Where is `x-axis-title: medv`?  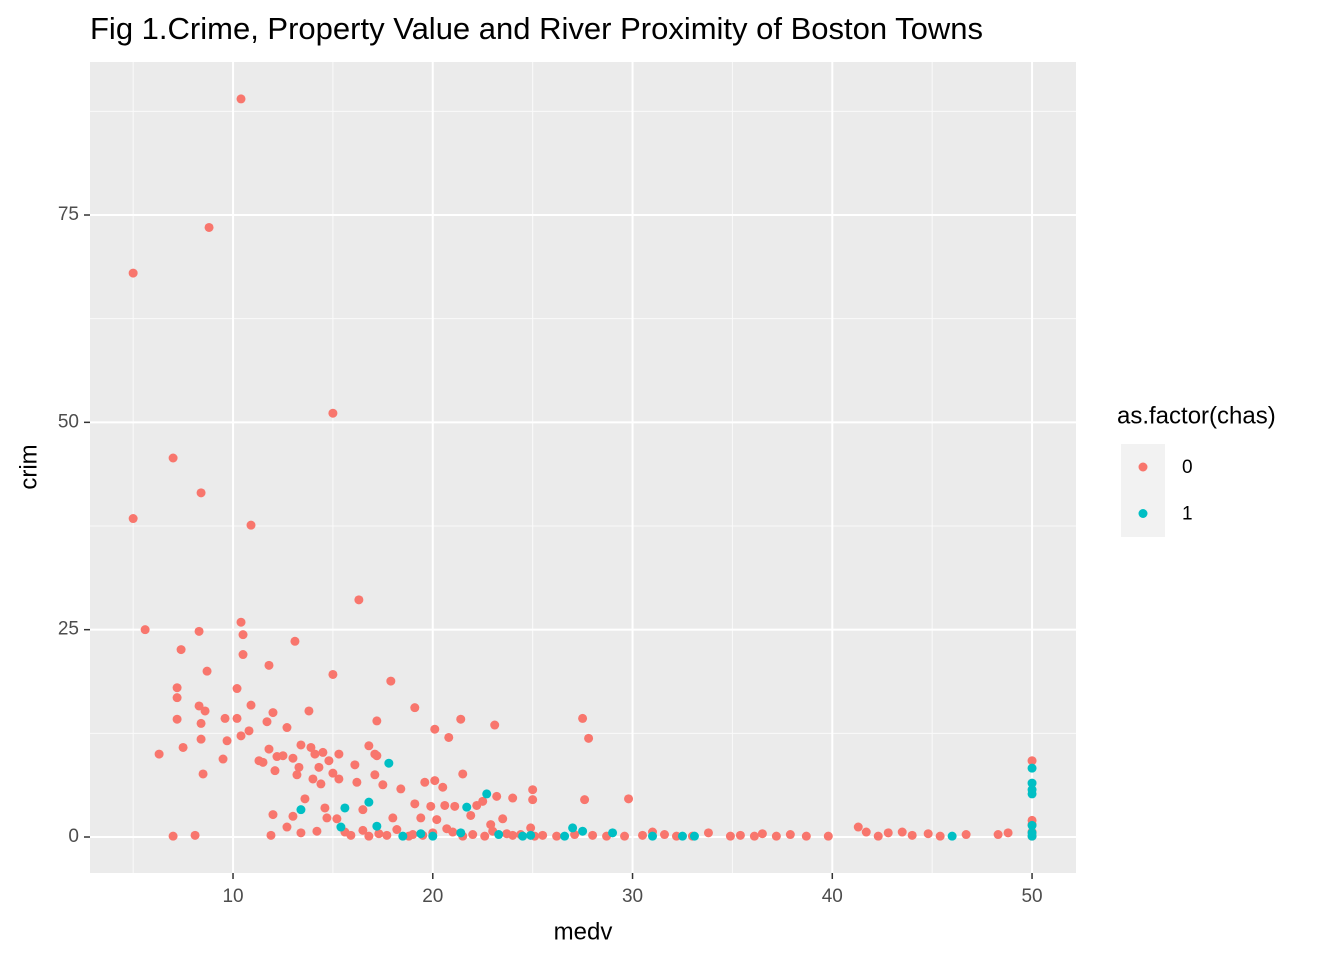 x-axis-title: medv is located at coordinates (583, 931).